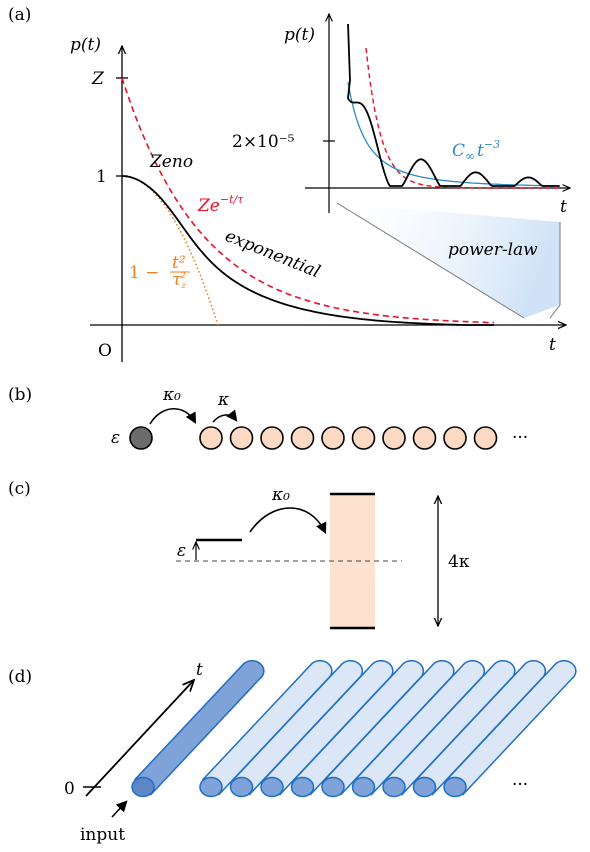  I want to click on driven-site, so click(141, 438).